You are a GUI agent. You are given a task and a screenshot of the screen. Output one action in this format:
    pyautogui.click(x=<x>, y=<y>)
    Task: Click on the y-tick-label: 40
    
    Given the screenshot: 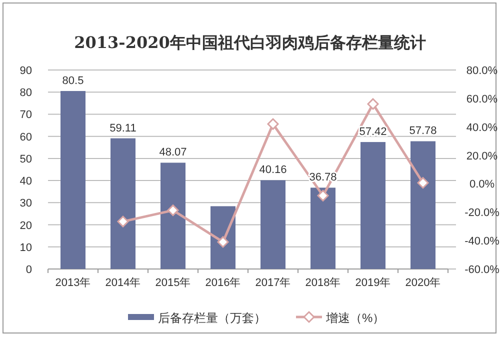 What is the action you would take?
    pyautogui.click(x=26, y=182)
    